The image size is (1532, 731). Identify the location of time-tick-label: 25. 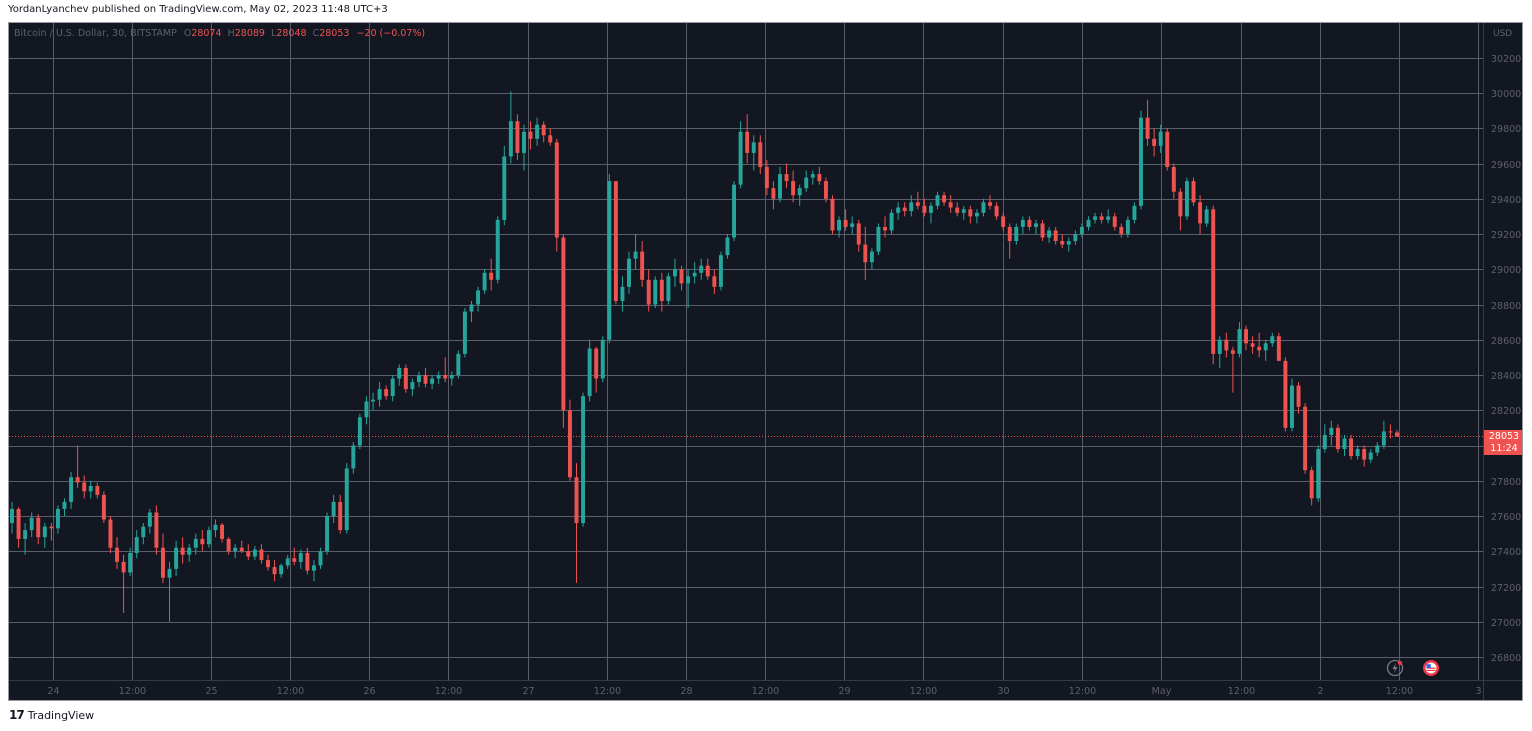
(211, 691).